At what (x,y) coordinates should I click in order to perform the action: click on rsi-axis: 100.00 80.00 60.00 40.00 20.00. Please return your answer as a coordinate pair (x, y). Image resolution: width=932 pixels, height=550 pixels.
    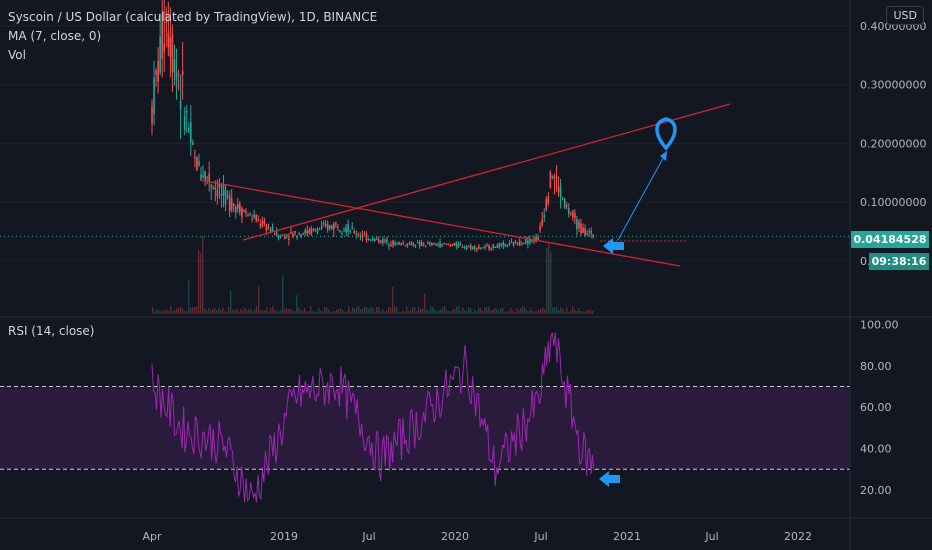
    Looking at the image, I should click on (879, 407).